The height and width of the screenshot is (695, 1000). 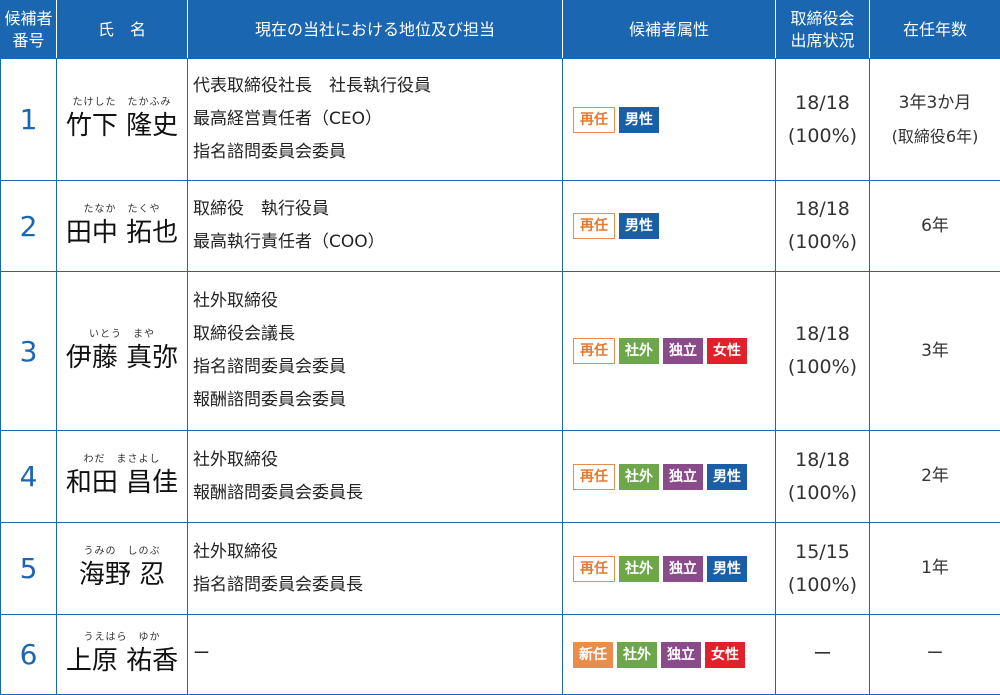 I want to click on attendance-cell: ー, so click(x=822, y=654).